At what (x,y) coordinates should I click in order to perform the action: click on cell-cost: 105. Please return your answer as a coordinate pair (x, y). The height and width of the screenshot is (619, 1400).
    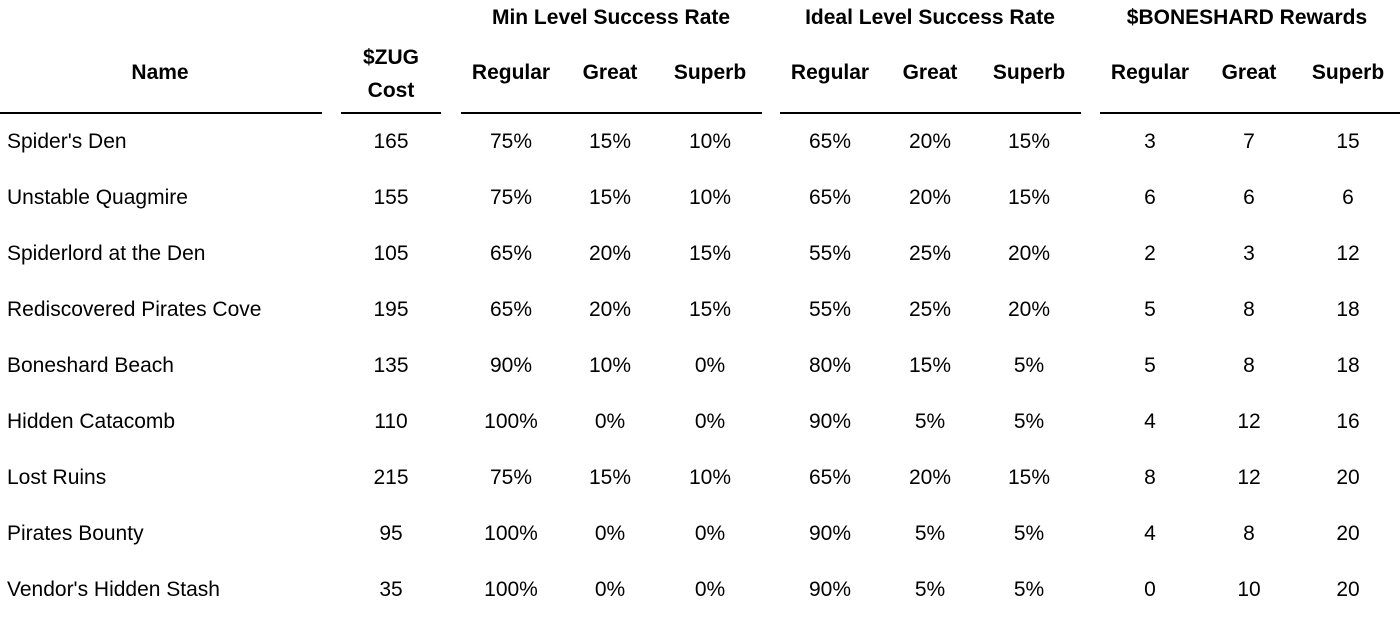
    Looking at the image, I should click on (391, 253).